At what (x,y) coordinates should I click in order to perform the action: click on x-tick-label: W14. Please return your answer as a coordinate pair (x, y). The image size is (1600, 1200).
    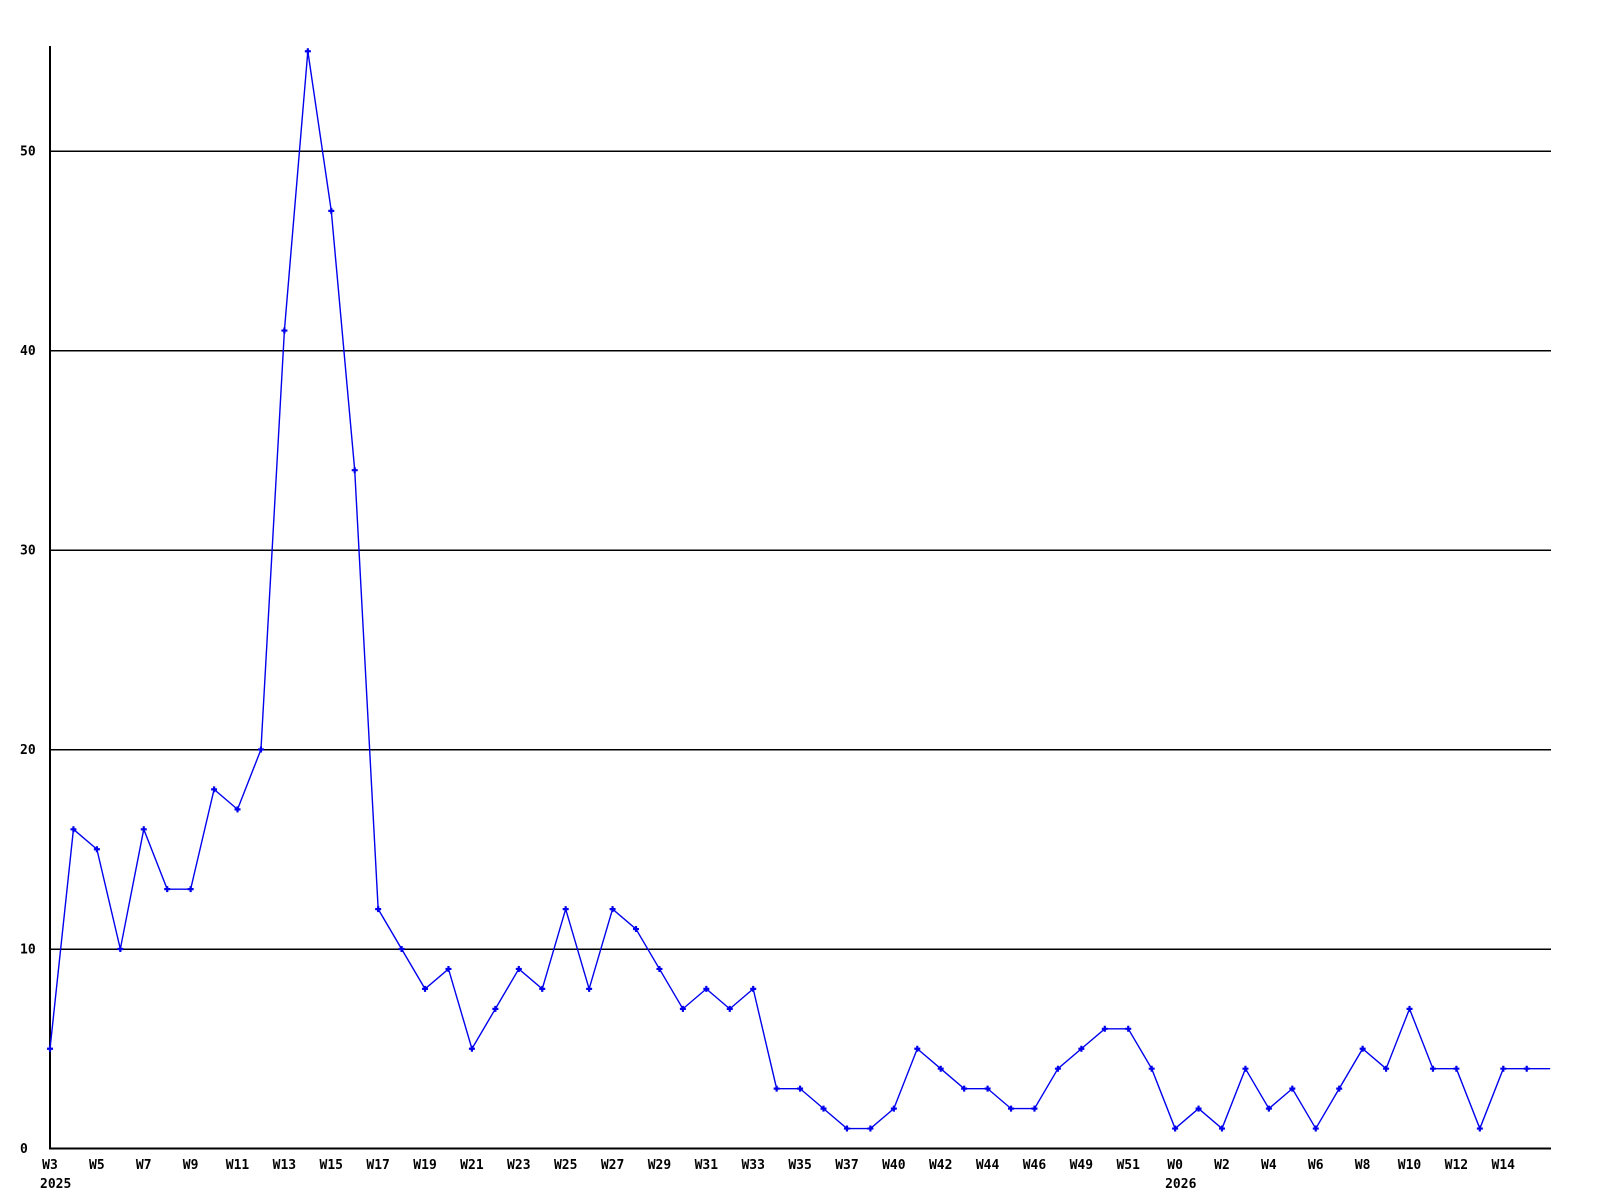
    Looking at the image, I should click on (1504, 1165).